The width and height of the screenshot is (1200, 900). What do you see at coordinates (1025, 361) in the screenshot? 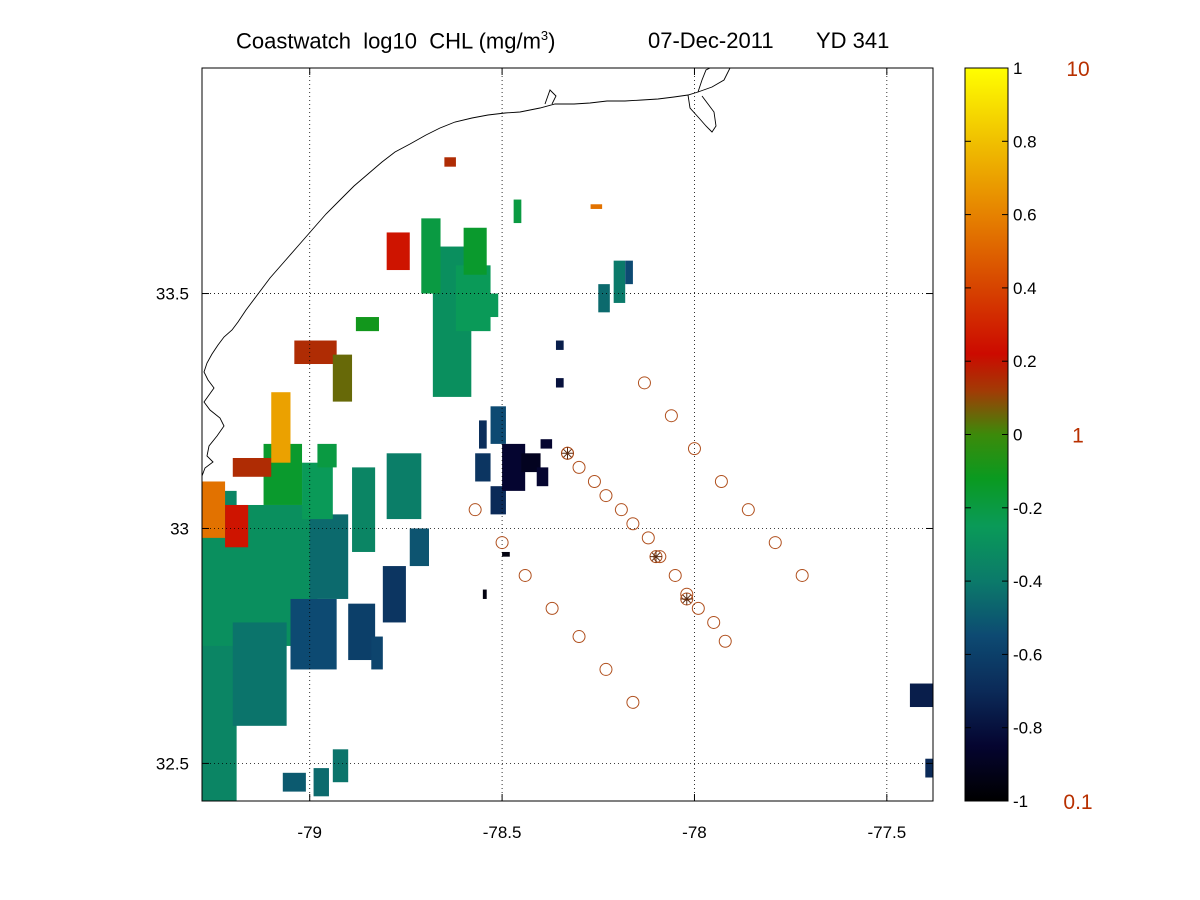
I see `colorbar-tick-label: 0.2` at bounding box center [1025, 361].